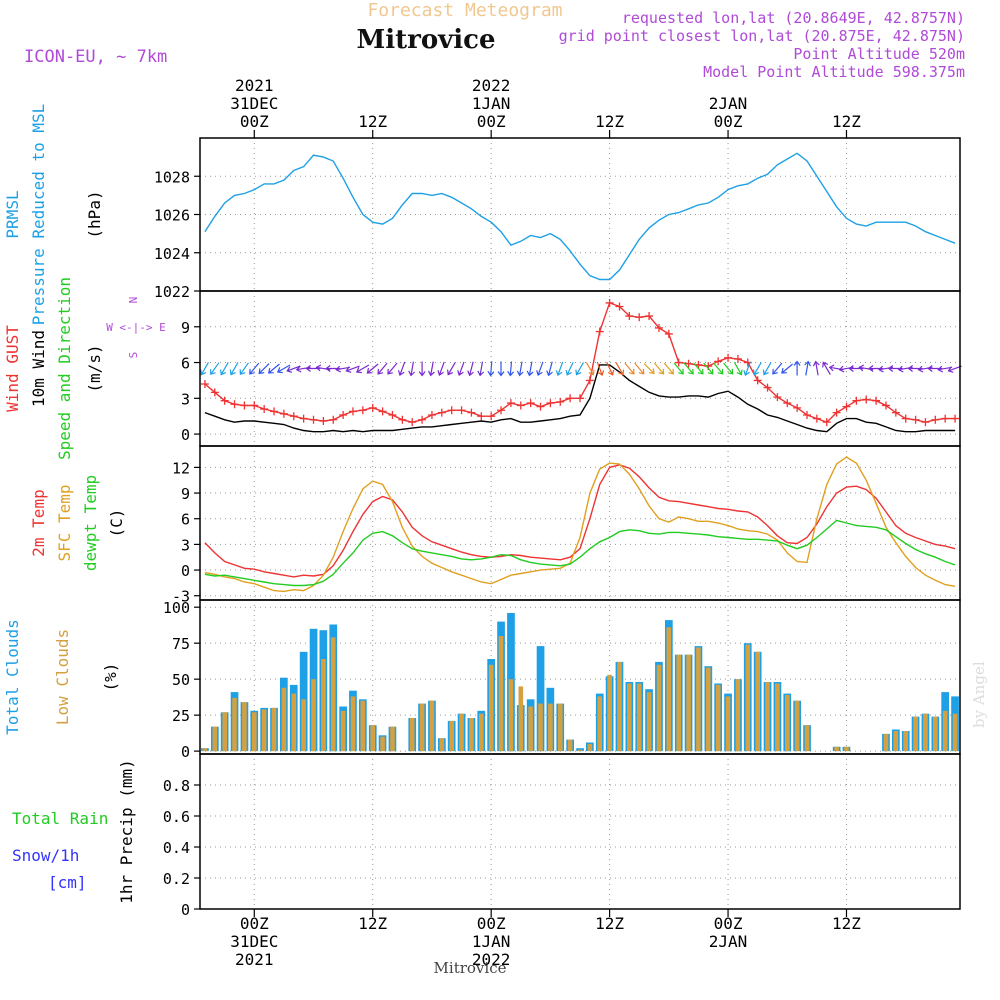 The height and width of the screenshot is (1000, 1000). I want to click on series-10m-wind-line, so click(580, 398).